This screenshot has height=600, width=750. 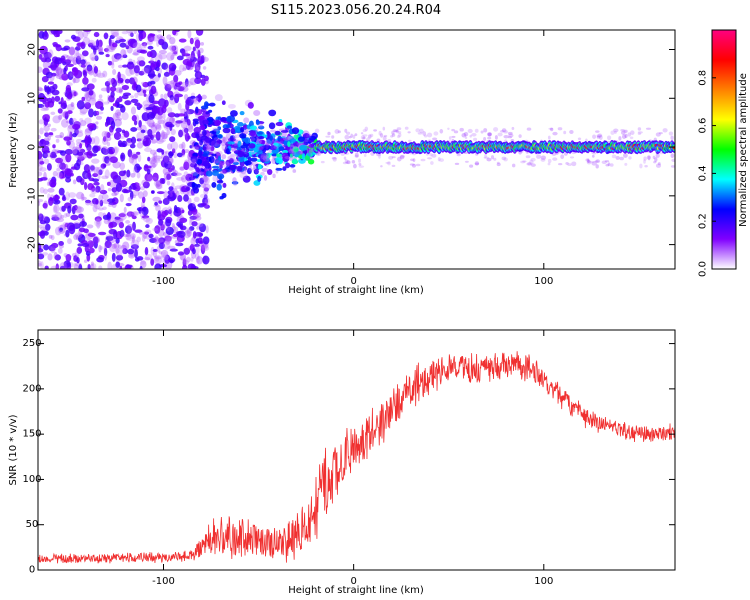 I want to click on y-tick-label: 150, so click(x=31, y=434).